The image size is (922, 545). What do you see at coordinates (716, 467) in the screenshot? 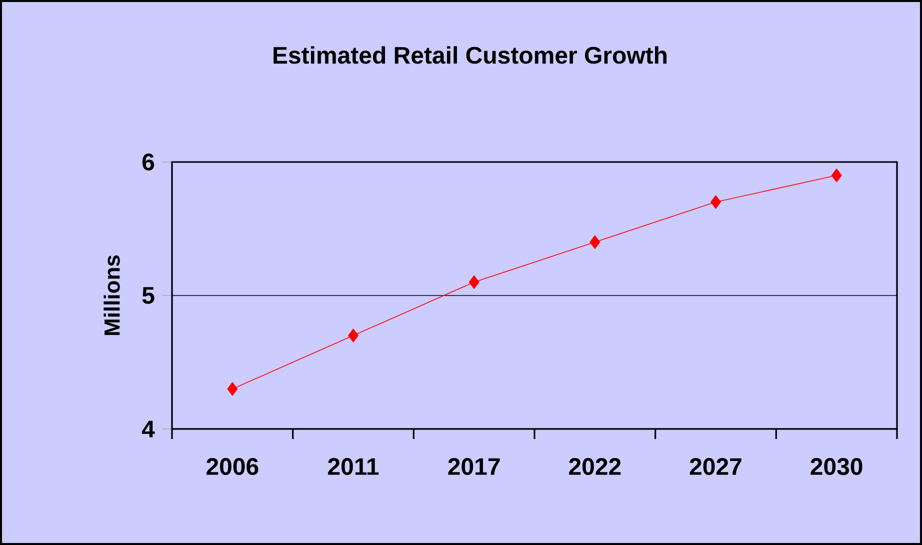
I see `x-tick-label: 2027` at bounding box center [716, 467].